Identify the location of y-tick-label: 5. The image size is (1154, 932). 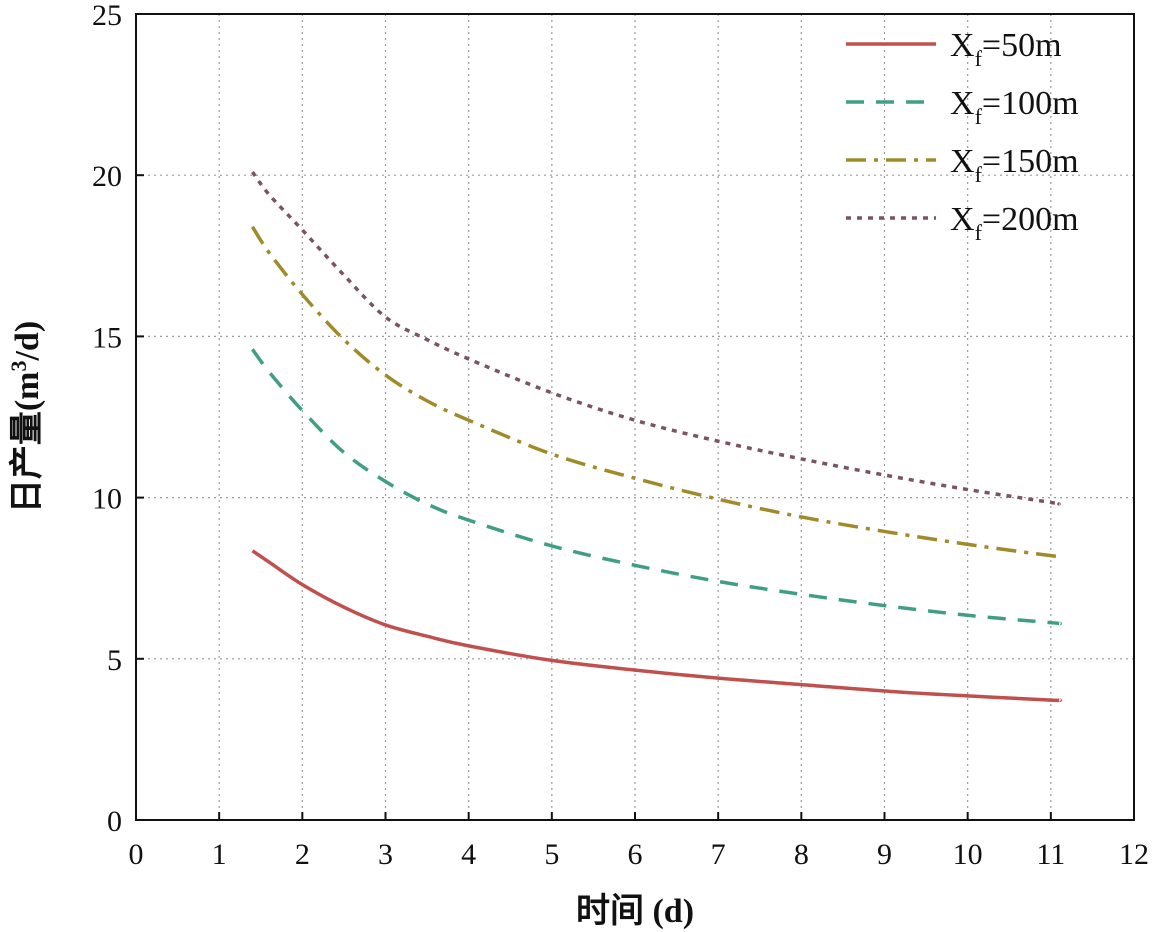
(114, 660).